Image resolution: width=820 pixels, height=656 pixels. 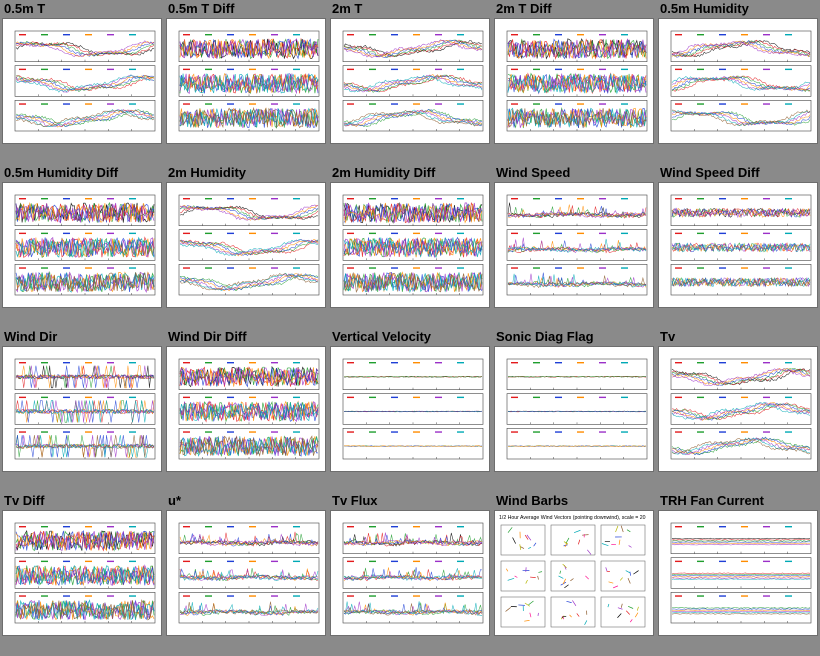 What do you see at coordinates (31, 336) in the screenshot?
I see `plot-tile-title: Wind Dir` at bounding box center [31, 336].